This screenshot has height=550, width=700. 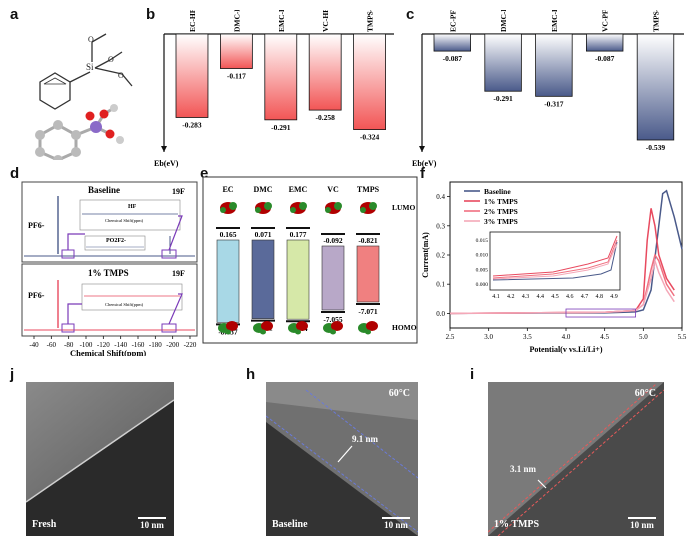 I want to click on scale-bar, so click(x=396, y=518).